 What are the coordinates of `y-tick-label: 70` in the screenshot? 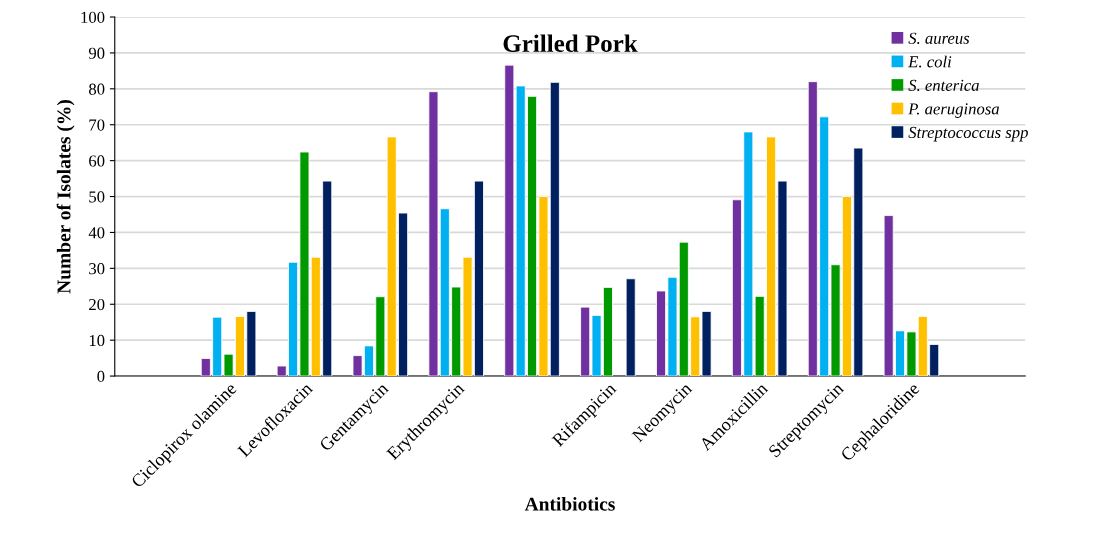 It's located at (97, 125).